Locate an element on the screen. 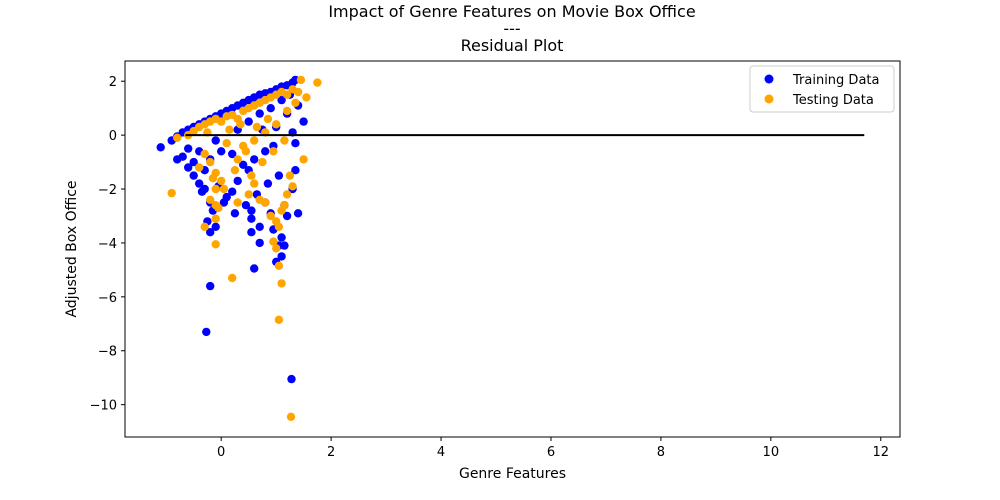 Image resolution: width=1000 pixels, height=500 pixels. legend-marker is located at coordinates (769, 79).